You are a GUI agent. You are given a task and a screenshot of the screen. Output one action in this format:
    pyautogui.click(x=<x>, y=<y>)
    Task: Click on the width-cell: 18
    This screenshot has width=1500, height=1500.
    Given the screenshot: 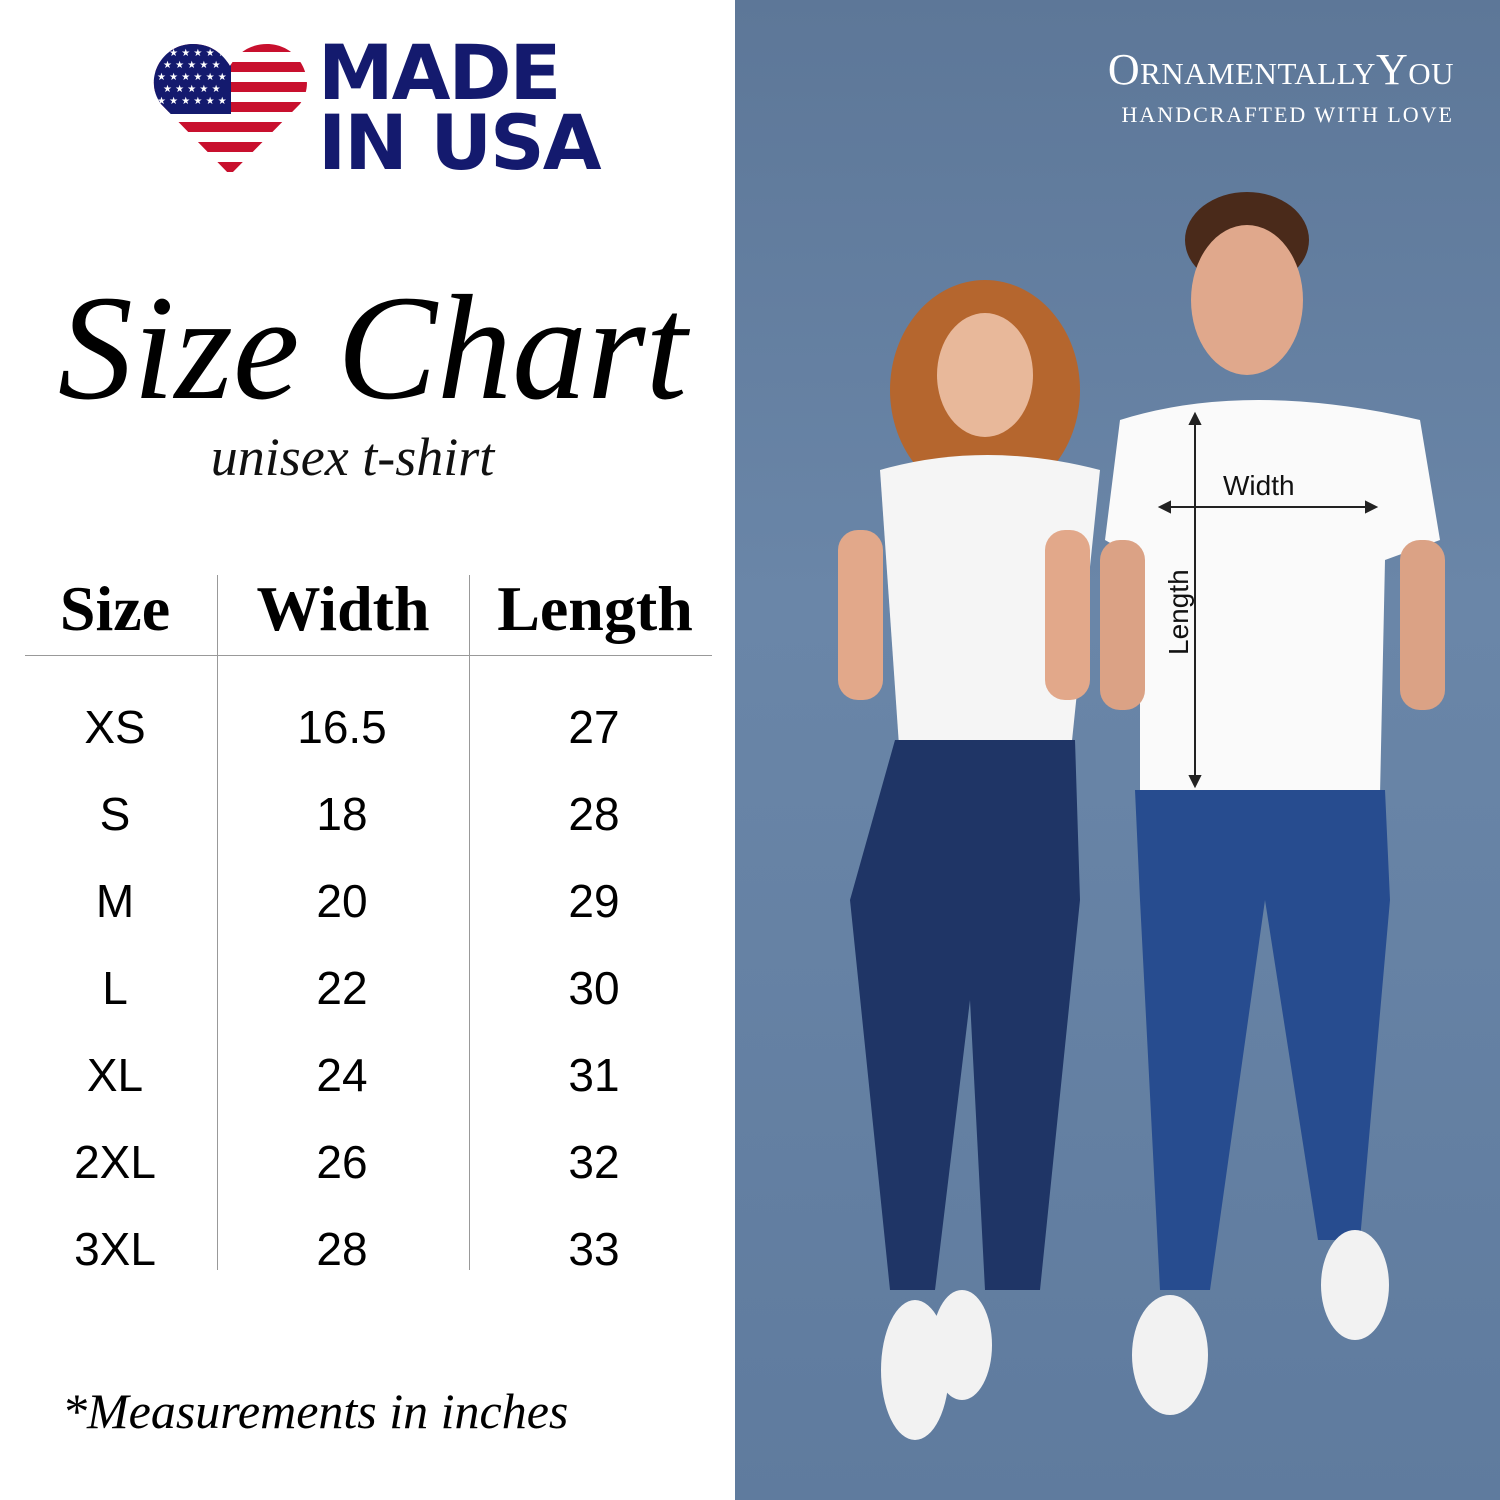 What is the action you would take?
    pyautogui.click(x=342, y=814)
    